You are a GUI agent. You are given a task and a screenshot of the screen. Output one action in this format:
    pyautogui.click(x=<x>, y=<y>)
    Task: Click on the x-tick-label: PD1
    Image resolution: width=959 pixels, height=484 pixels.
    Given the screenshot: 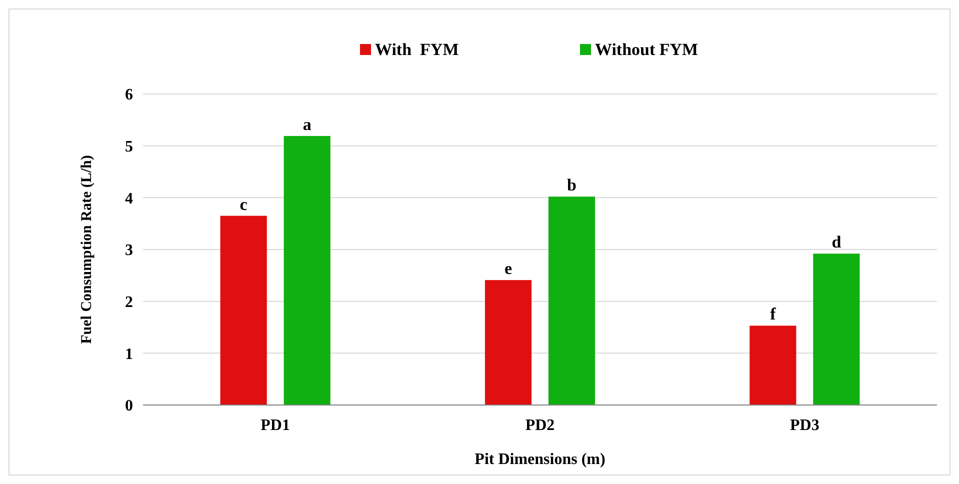 What is the action you would take?
    pyautogui.click(x=275, y=425)
    